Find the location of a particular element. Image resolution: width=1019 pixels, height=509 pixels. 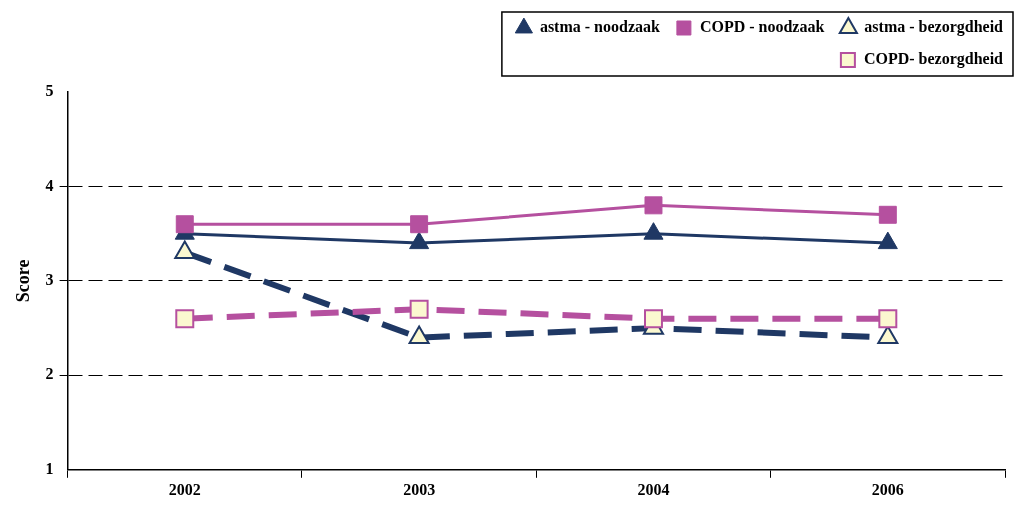

legend-label: COPD- bezorgdheid is located at coordinates (933, 59).